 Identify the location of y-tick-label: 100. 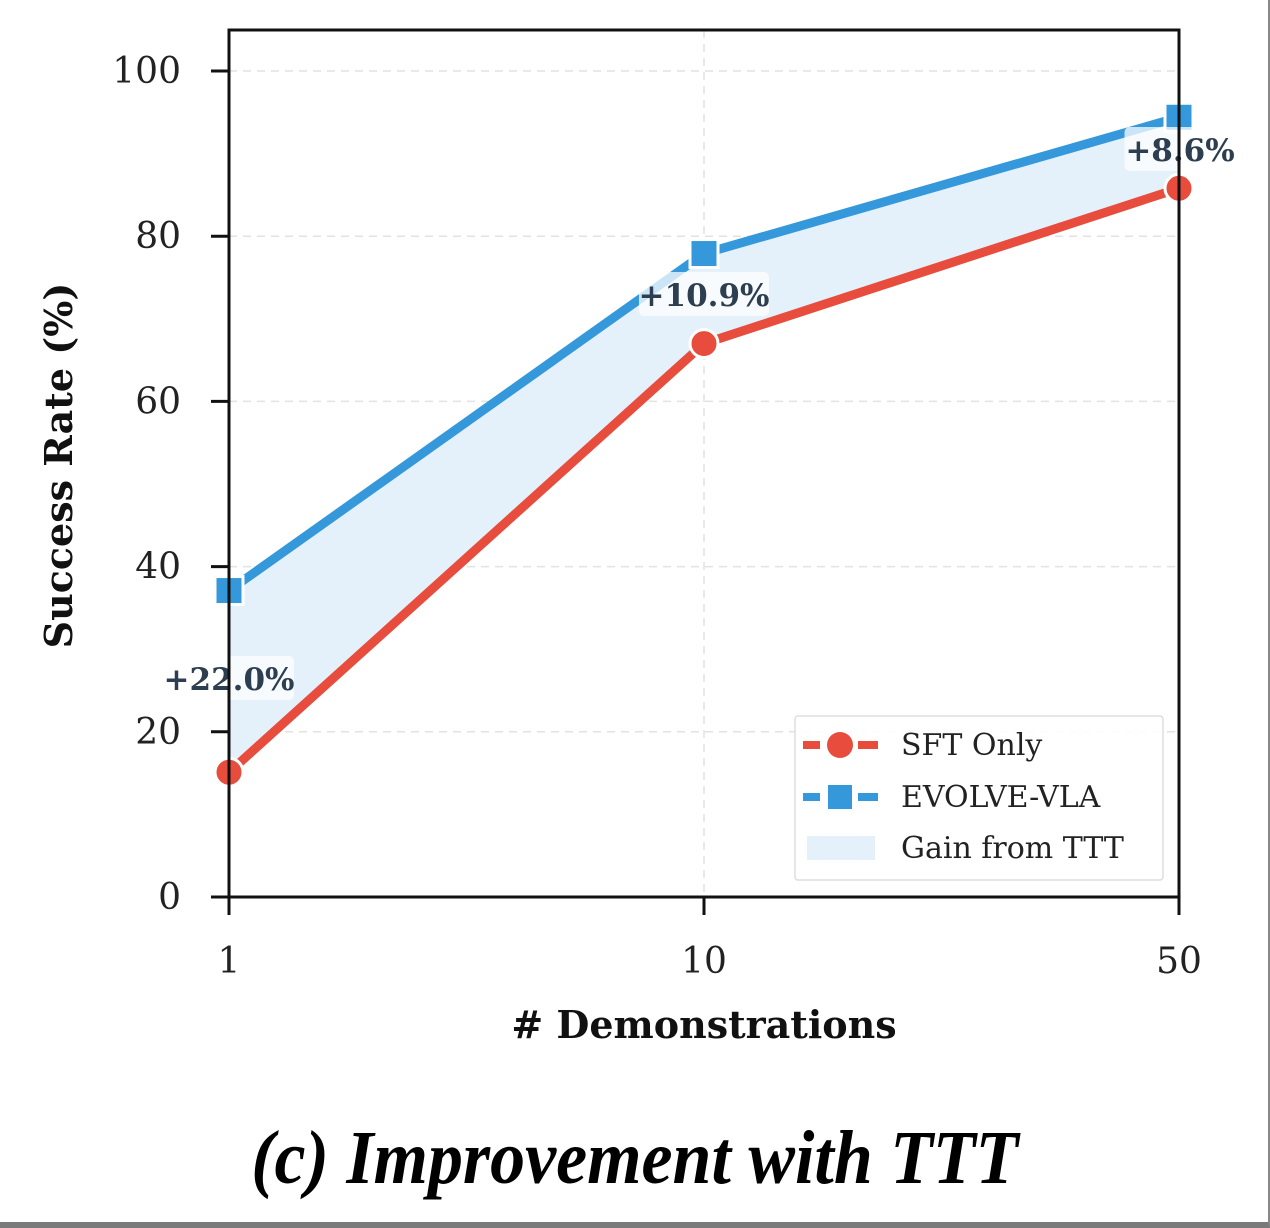
(146, 71).